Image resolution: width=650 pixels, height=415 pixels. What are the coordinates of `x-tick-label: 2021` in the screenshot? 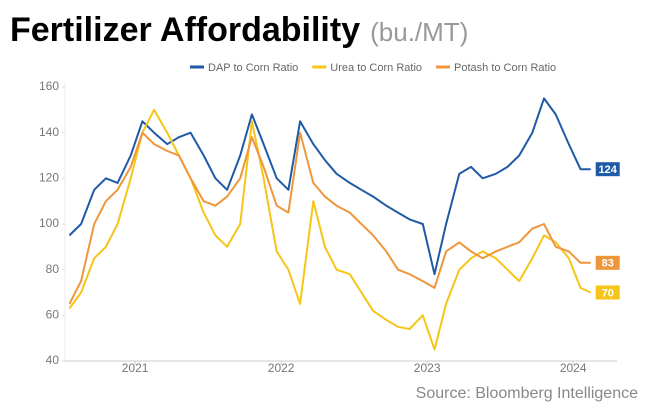 It's located at (135, 368).